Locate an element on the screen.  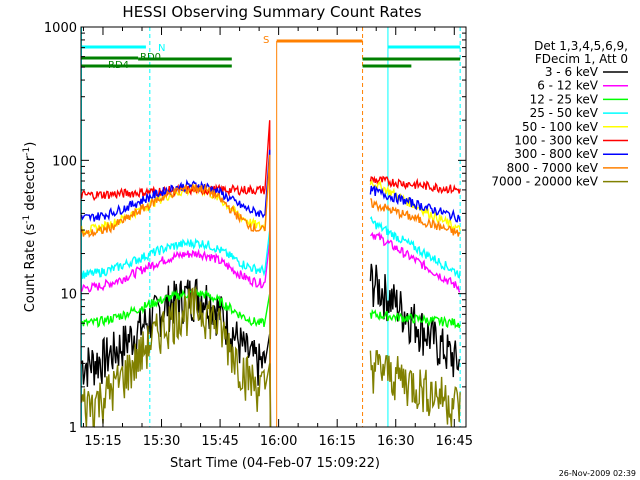
legend-header-0: Det 1,3,4,5,6,9, is located at coordinates (581, 46).